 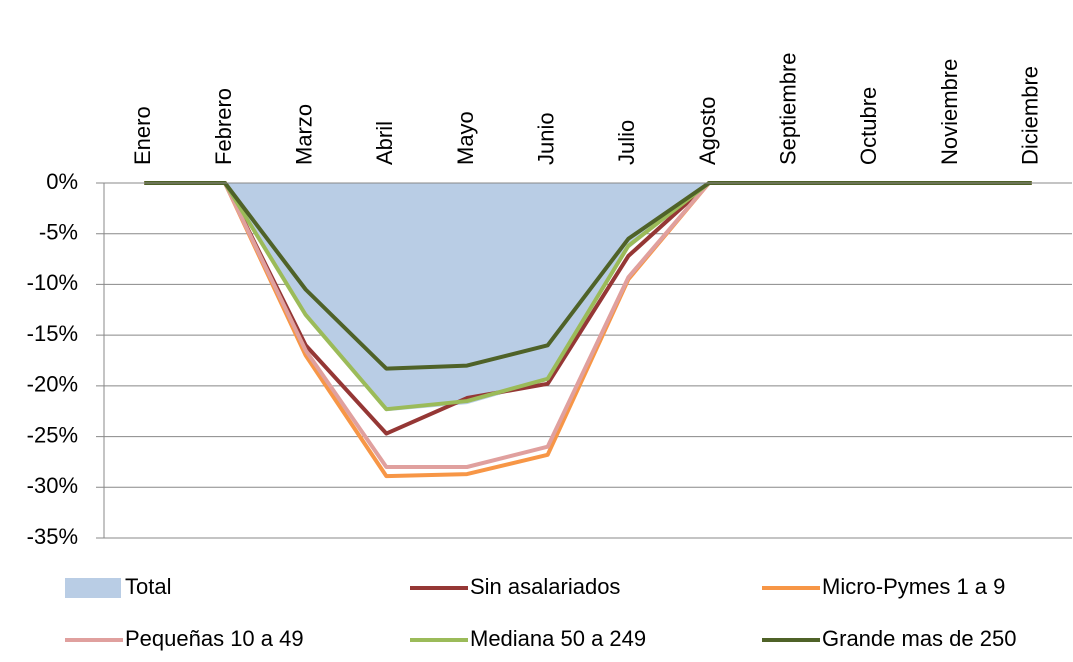 I want to click on y-tick-label: -35%, so click(x=52, y=536).